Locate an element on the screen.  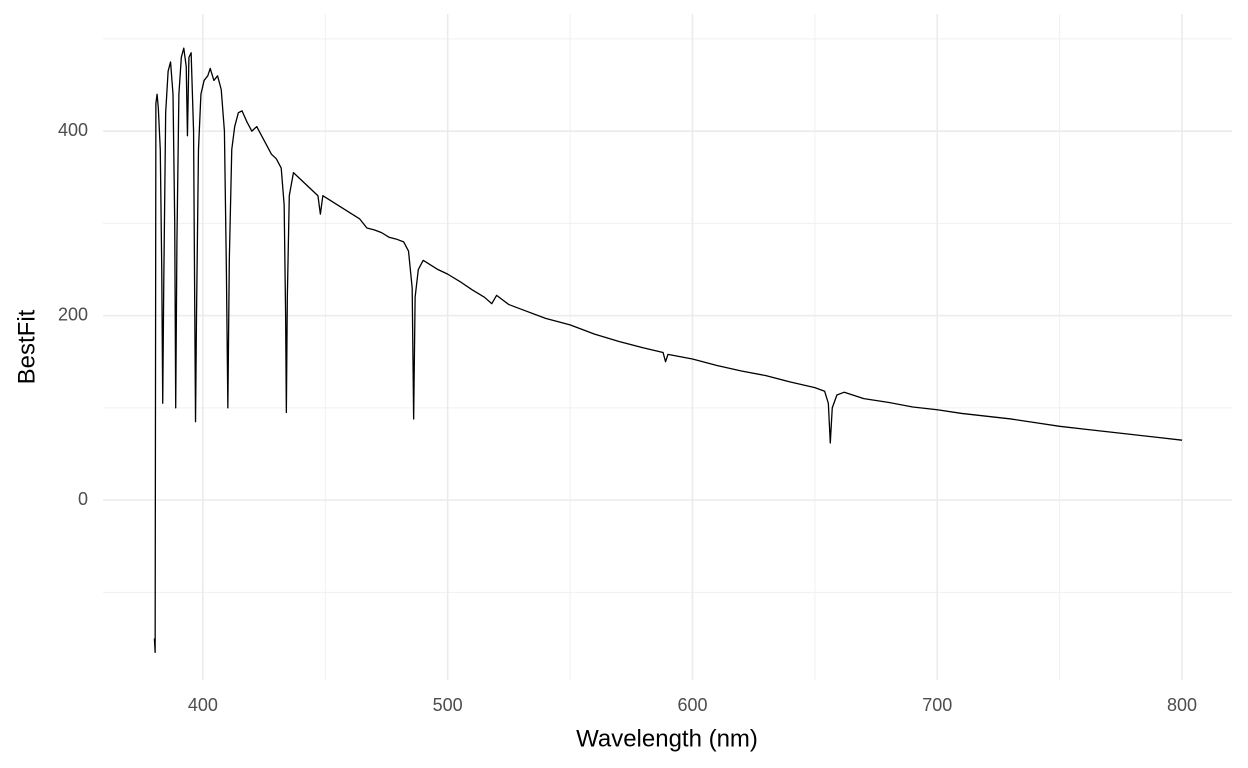
y-tick-label: 200 is located at coordinates (73, 314).